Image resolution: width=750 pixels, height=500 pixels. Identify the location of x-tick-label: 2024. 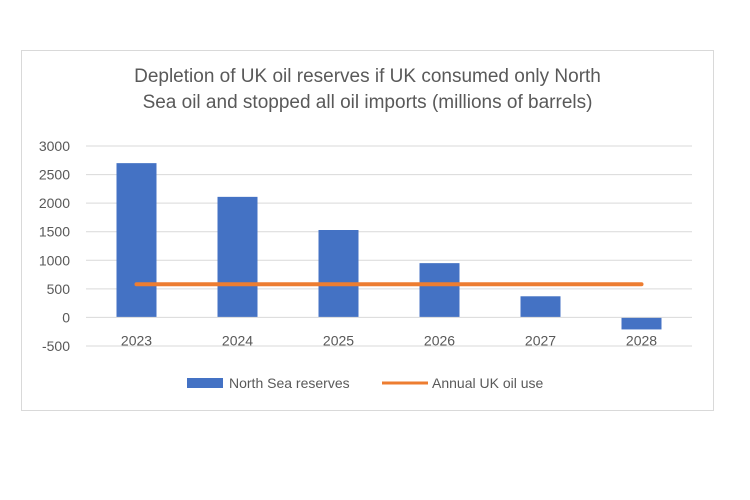
(237, 340).